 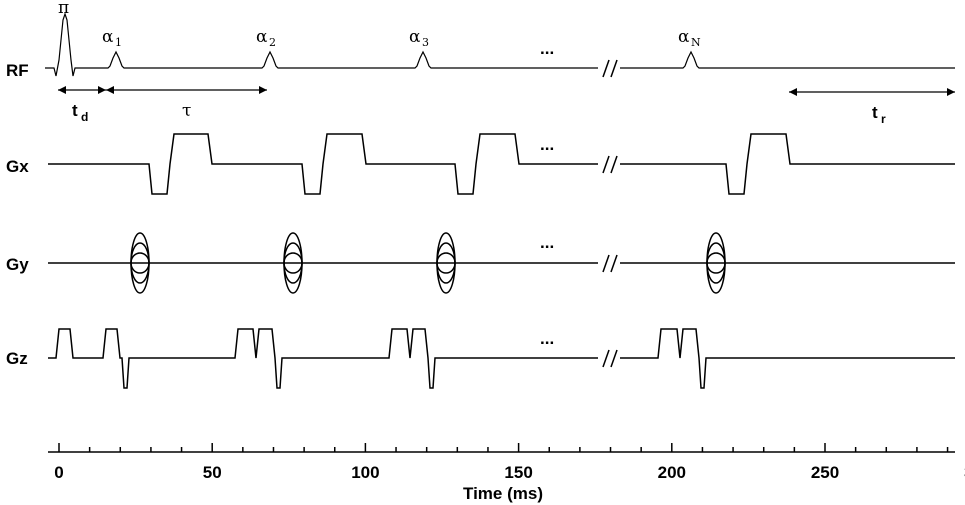 I want to click on tick-label: 100, so click(x=365, y=472).